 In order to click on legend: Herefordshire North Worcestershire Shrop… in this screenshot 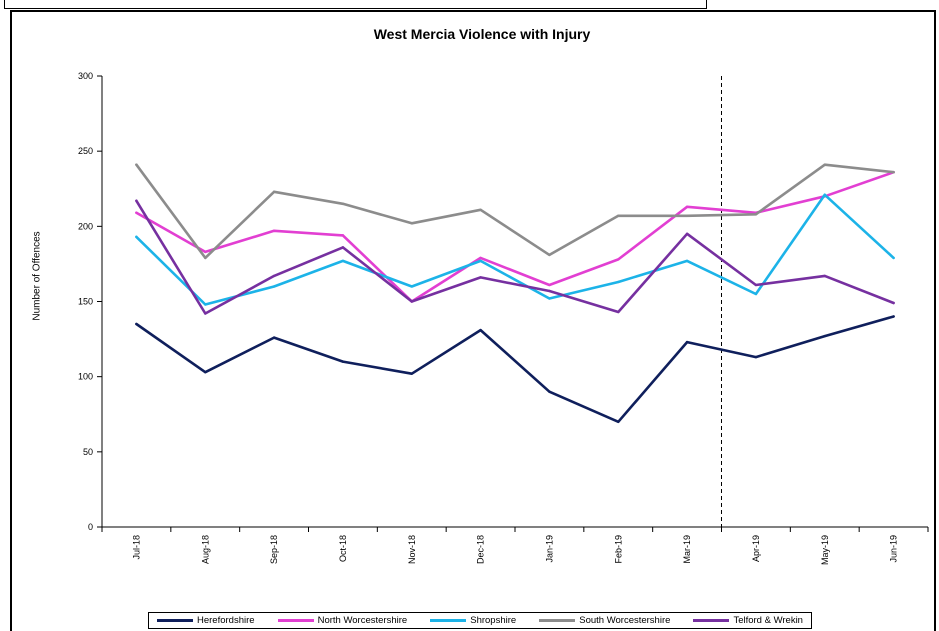, I will do `click(480, 620)`.